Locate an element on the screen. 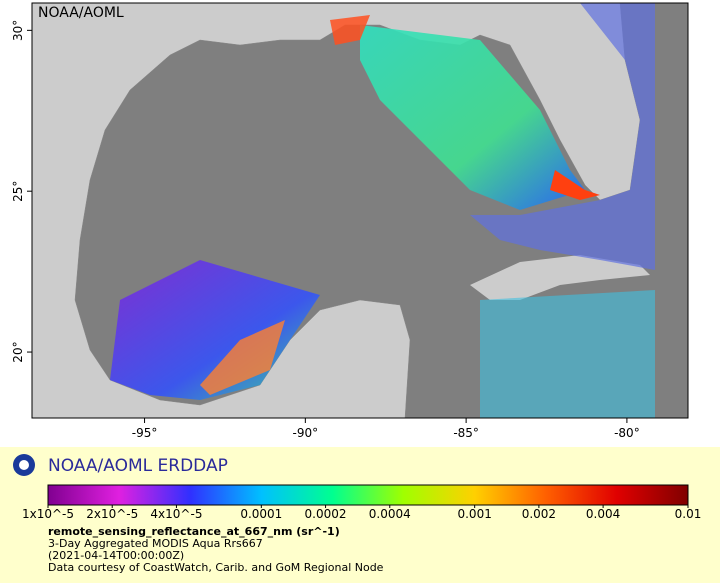 This screenshot has width=720, height=583. colorbar-tick-label: 0.004 is located at coordinates (603, 514).